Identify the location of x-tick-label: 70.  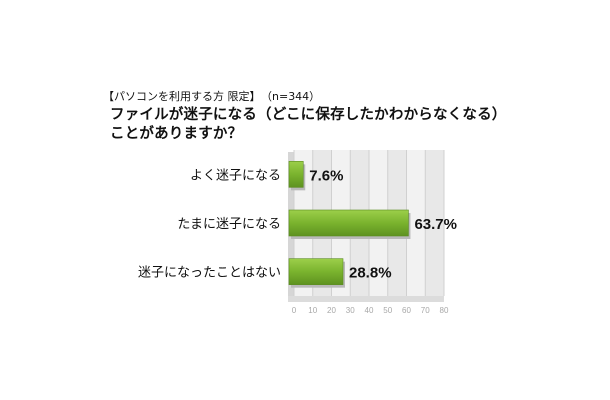
(425, 310).